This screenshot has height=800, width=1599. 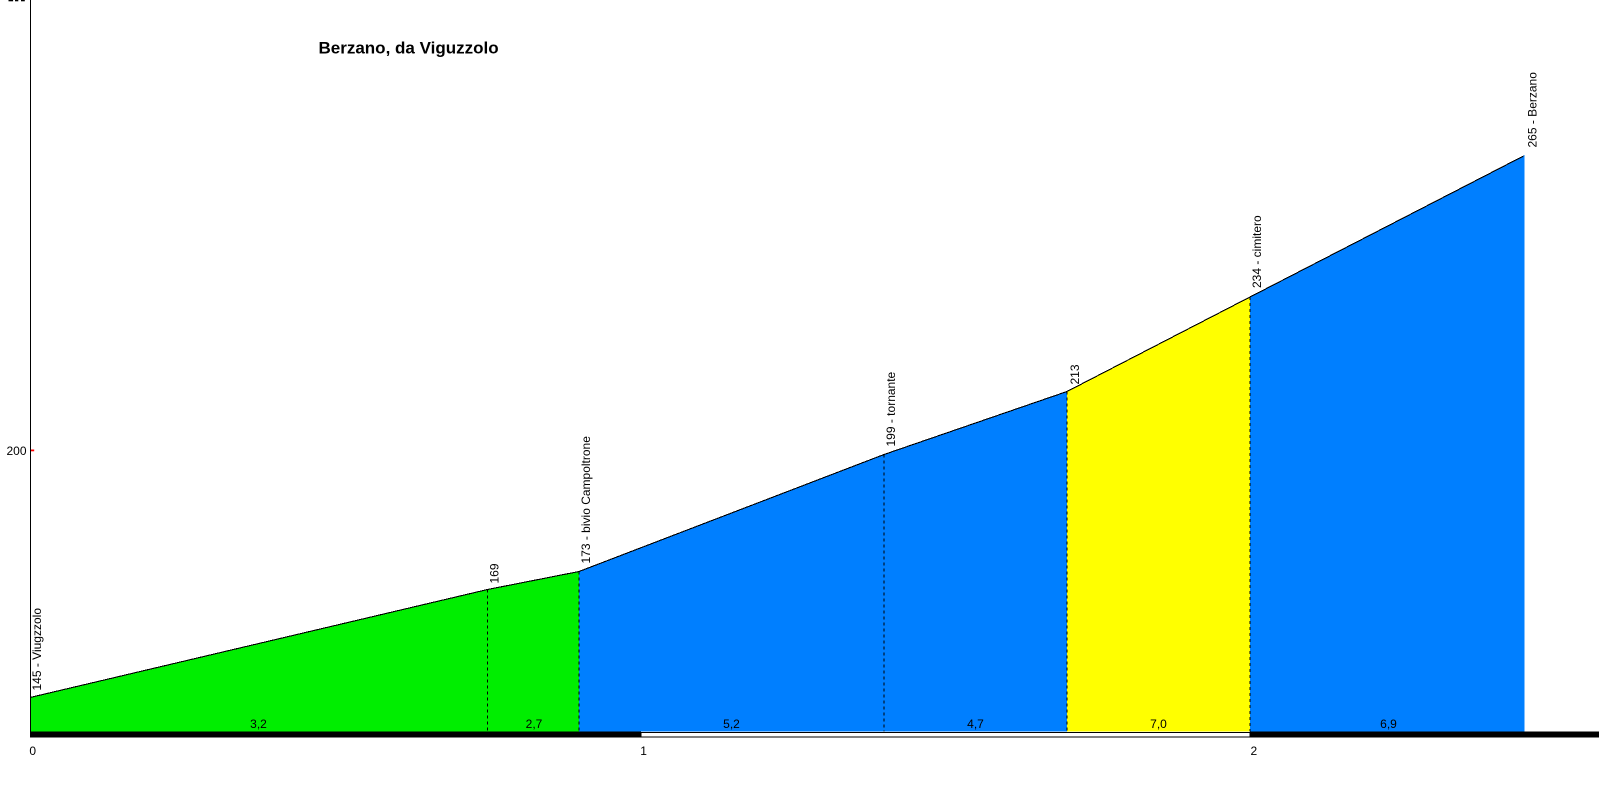 What do you see at coordinates (1158, 724) in the screenshot?
I see `svg-text: 7,0` at bounding box center [1158, 724].